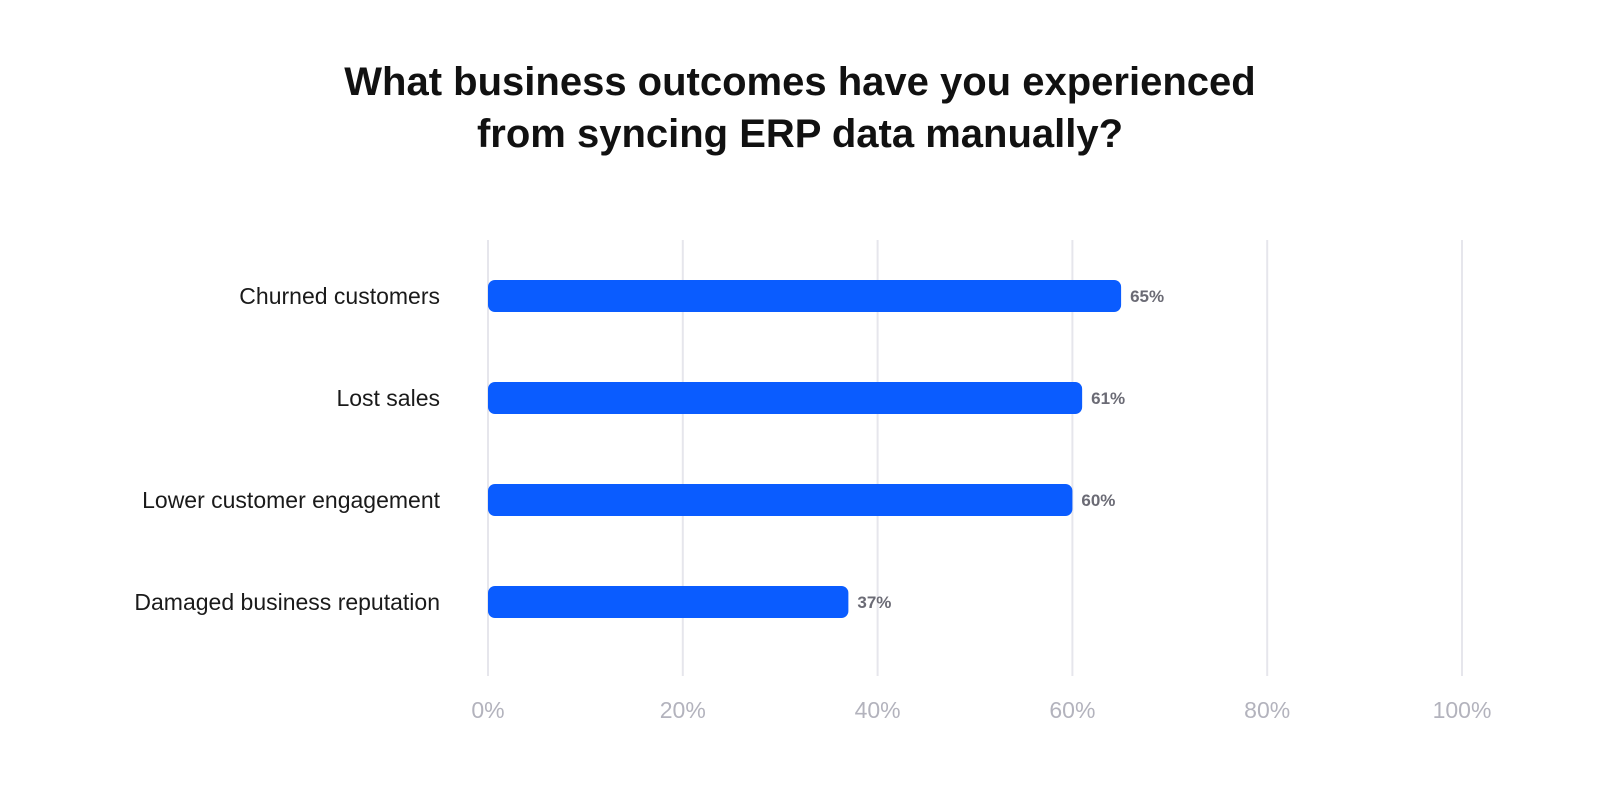 Image resolution: width=1600 pixels, height=785 pixels. Describe the element at coordinates (1267, 710) in the screenshot. I see `x-tick-label: 80%` at that location.